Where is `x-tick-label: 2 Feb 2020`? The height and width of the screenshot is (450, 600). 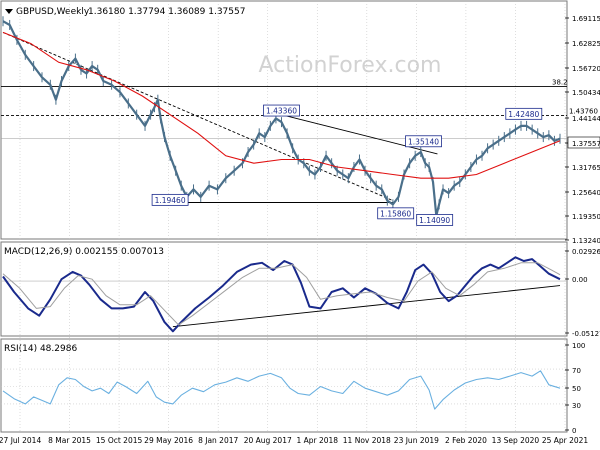 x-tick-label: 2 Feb 2020 is located at coordinates (466, 440).